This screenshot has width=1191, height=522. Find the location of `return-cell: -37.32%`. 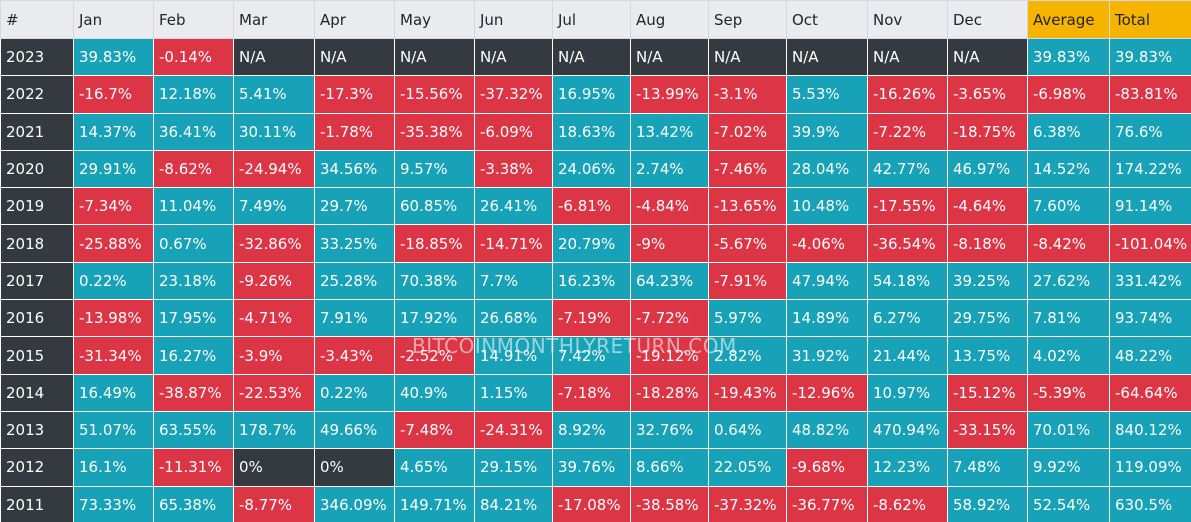

return-cell: -37.32% is located at coordinates (513, 94).